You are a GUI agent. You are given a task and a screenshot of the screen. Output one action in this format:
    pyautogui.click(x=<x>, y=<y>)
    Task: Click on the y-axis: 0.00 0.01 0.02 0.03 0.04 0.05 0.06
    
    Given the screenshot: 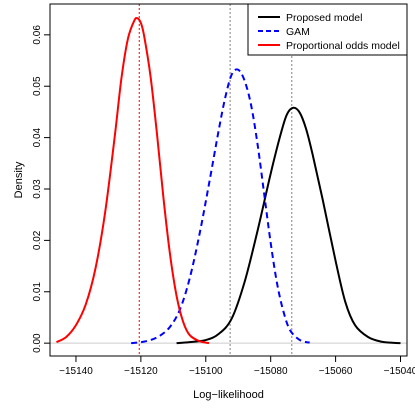 What is the action you would take?
    pyautogui.click(x=41, y=189)
    